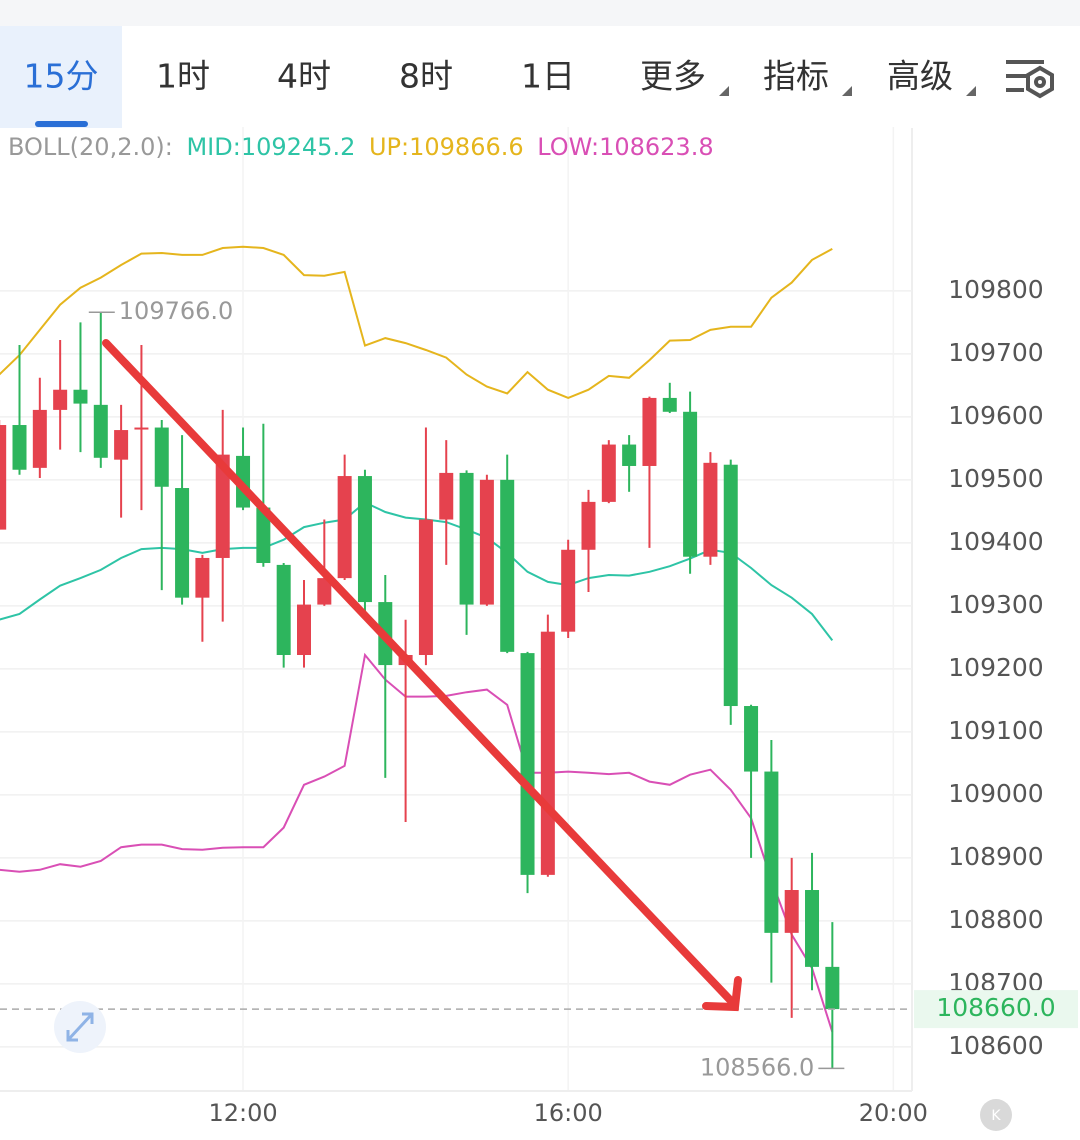 The image size is (1080, 1140). What do you see at coordinates (757, 1067) in the screenshot?
I see `extreme-label: 108566.0` at bounding box center [757, 1067].